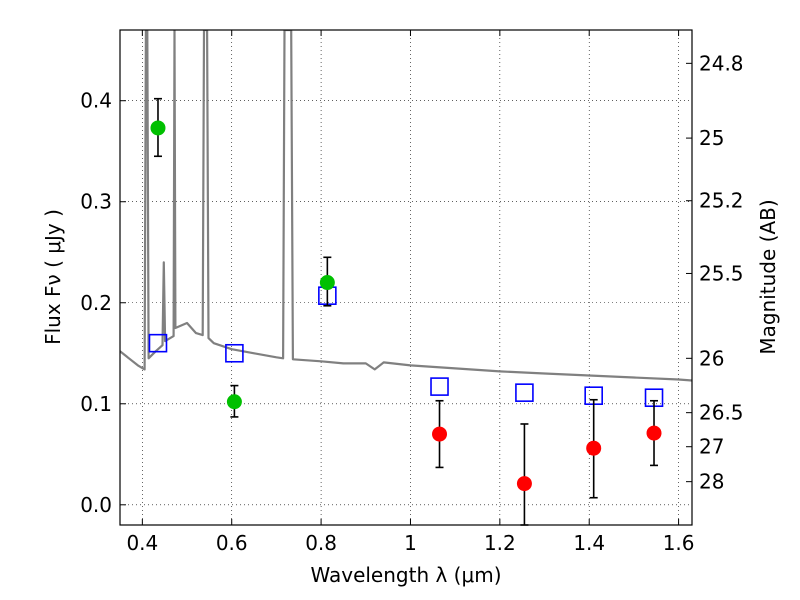 This screenshot has width=800, height=600. What do you see at coordinates (711, 447) in the screenshot?
I see `right-tick-label: 27` at bounding box center [711, 447].